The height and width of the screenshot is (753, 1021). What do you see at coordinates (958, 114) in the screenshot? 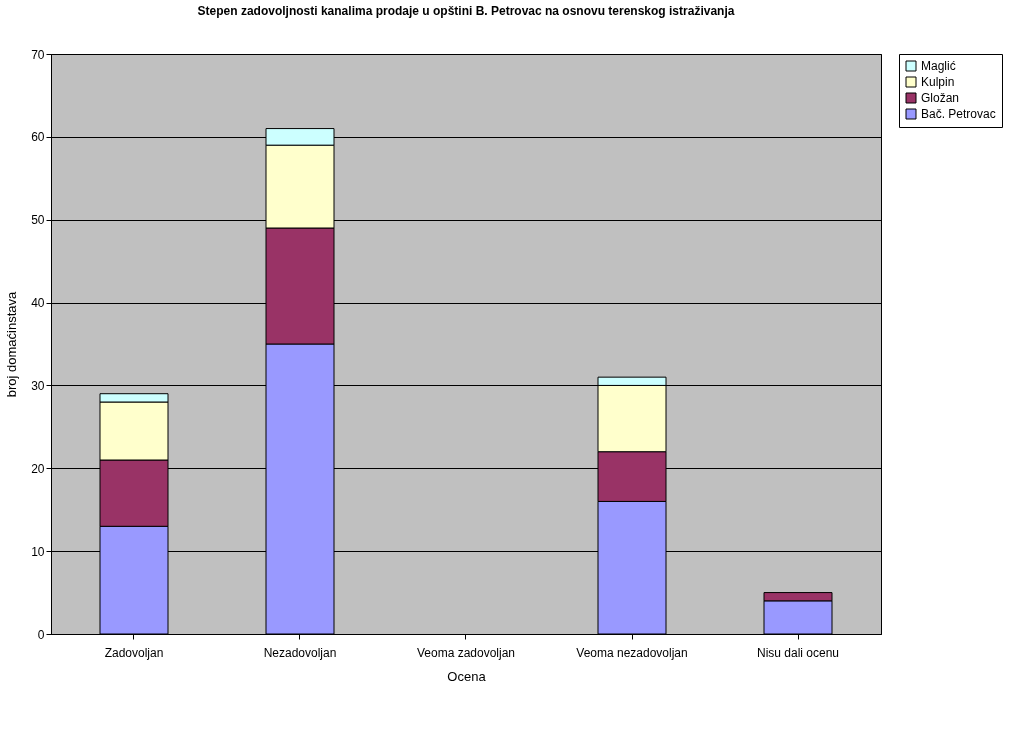
I see `legend-label: Bač. Petrovac` at bounding box center [958, 114].